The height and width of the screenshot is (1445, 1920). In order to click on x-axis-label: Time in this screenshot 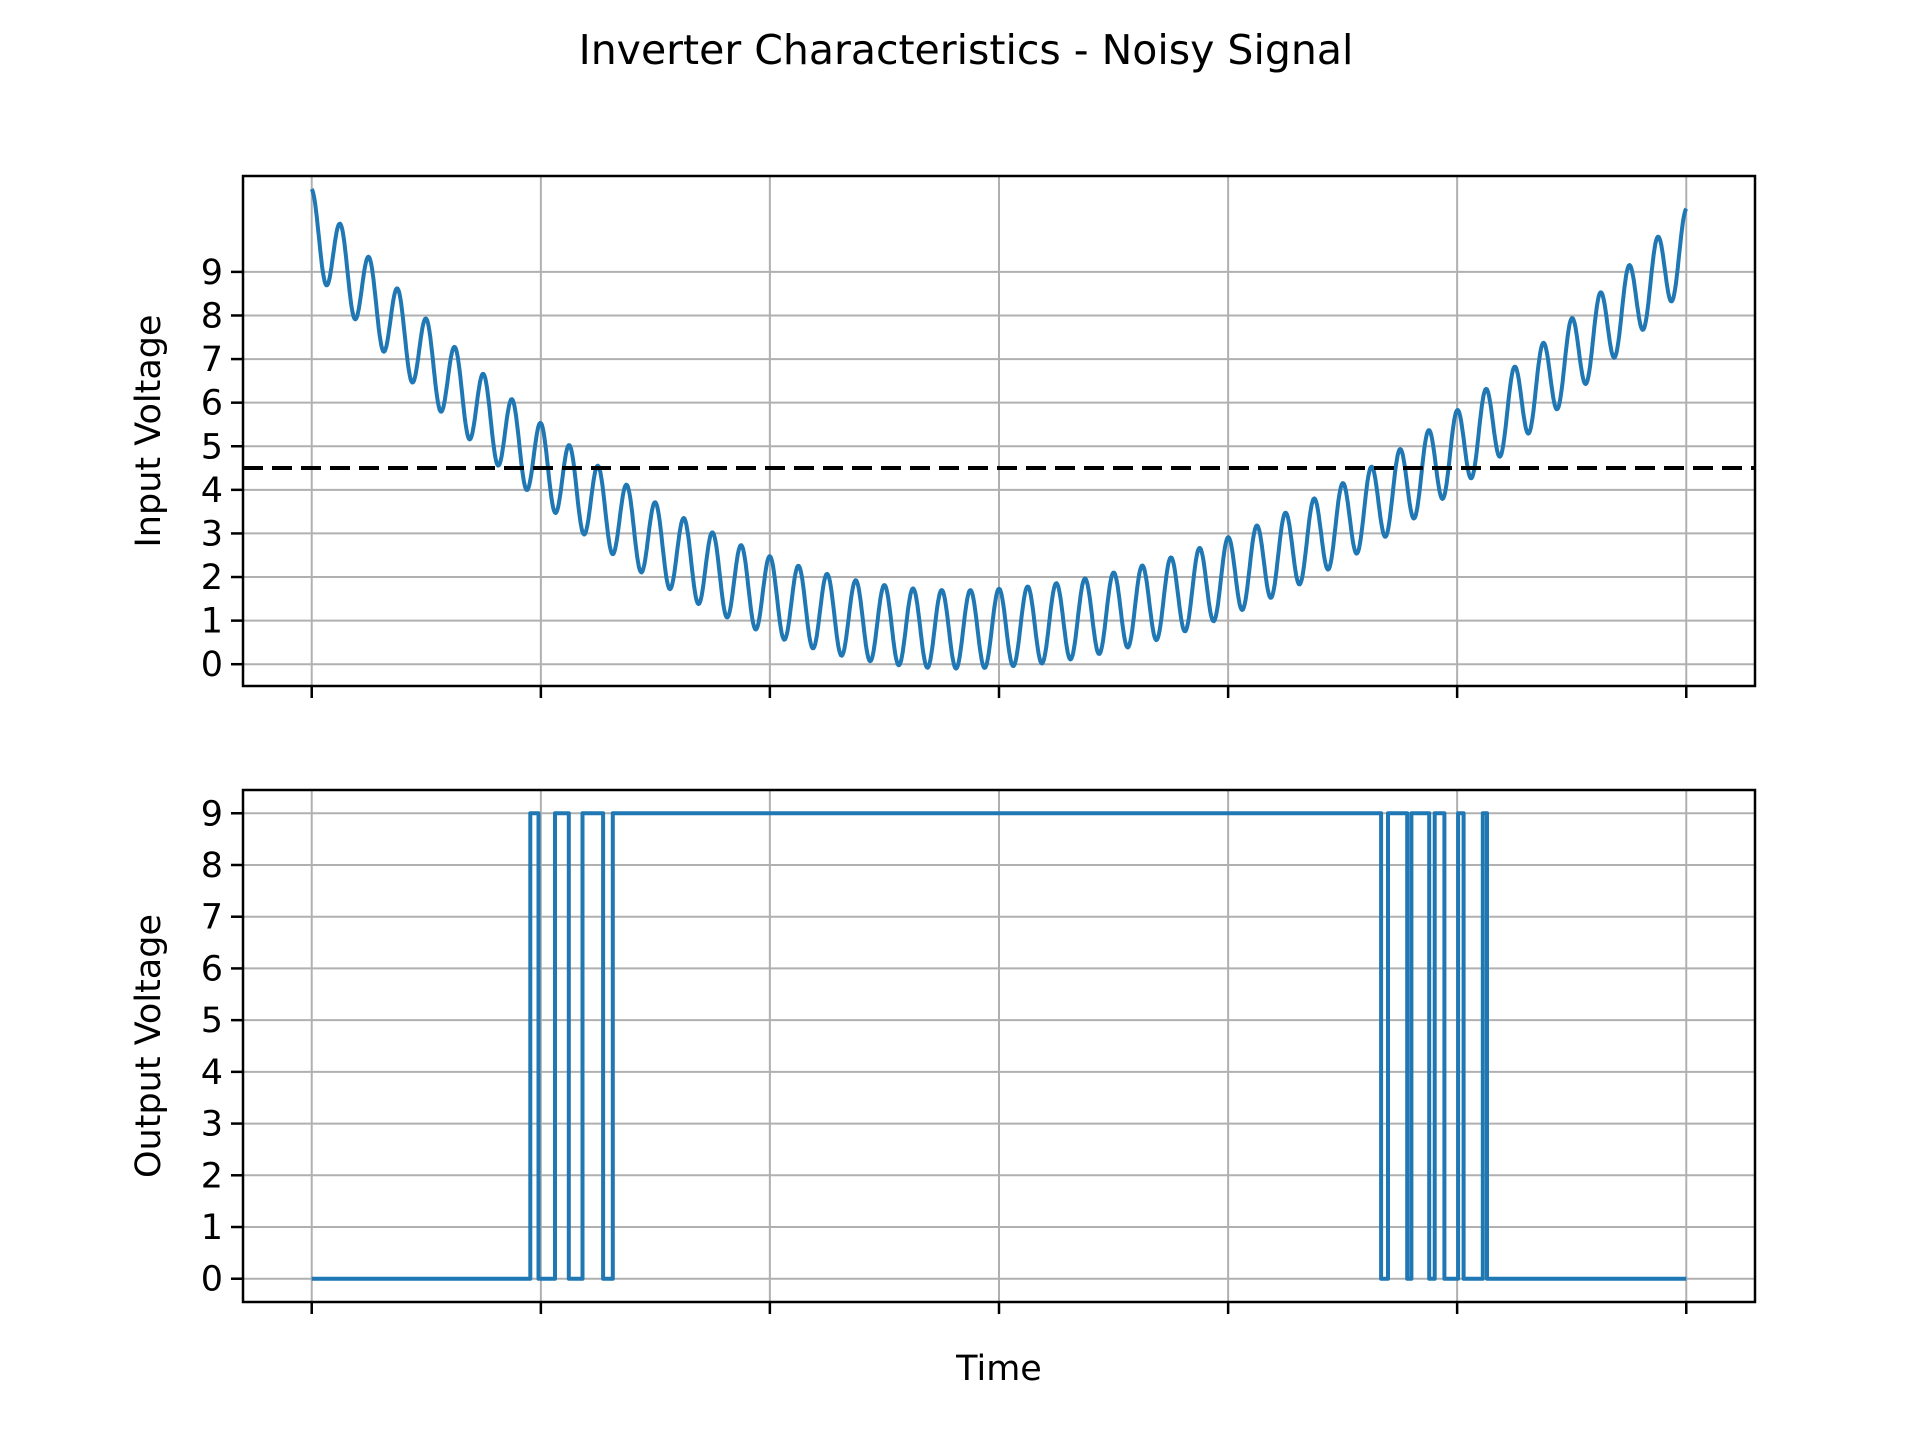, I will do `click(998, 1369)`.